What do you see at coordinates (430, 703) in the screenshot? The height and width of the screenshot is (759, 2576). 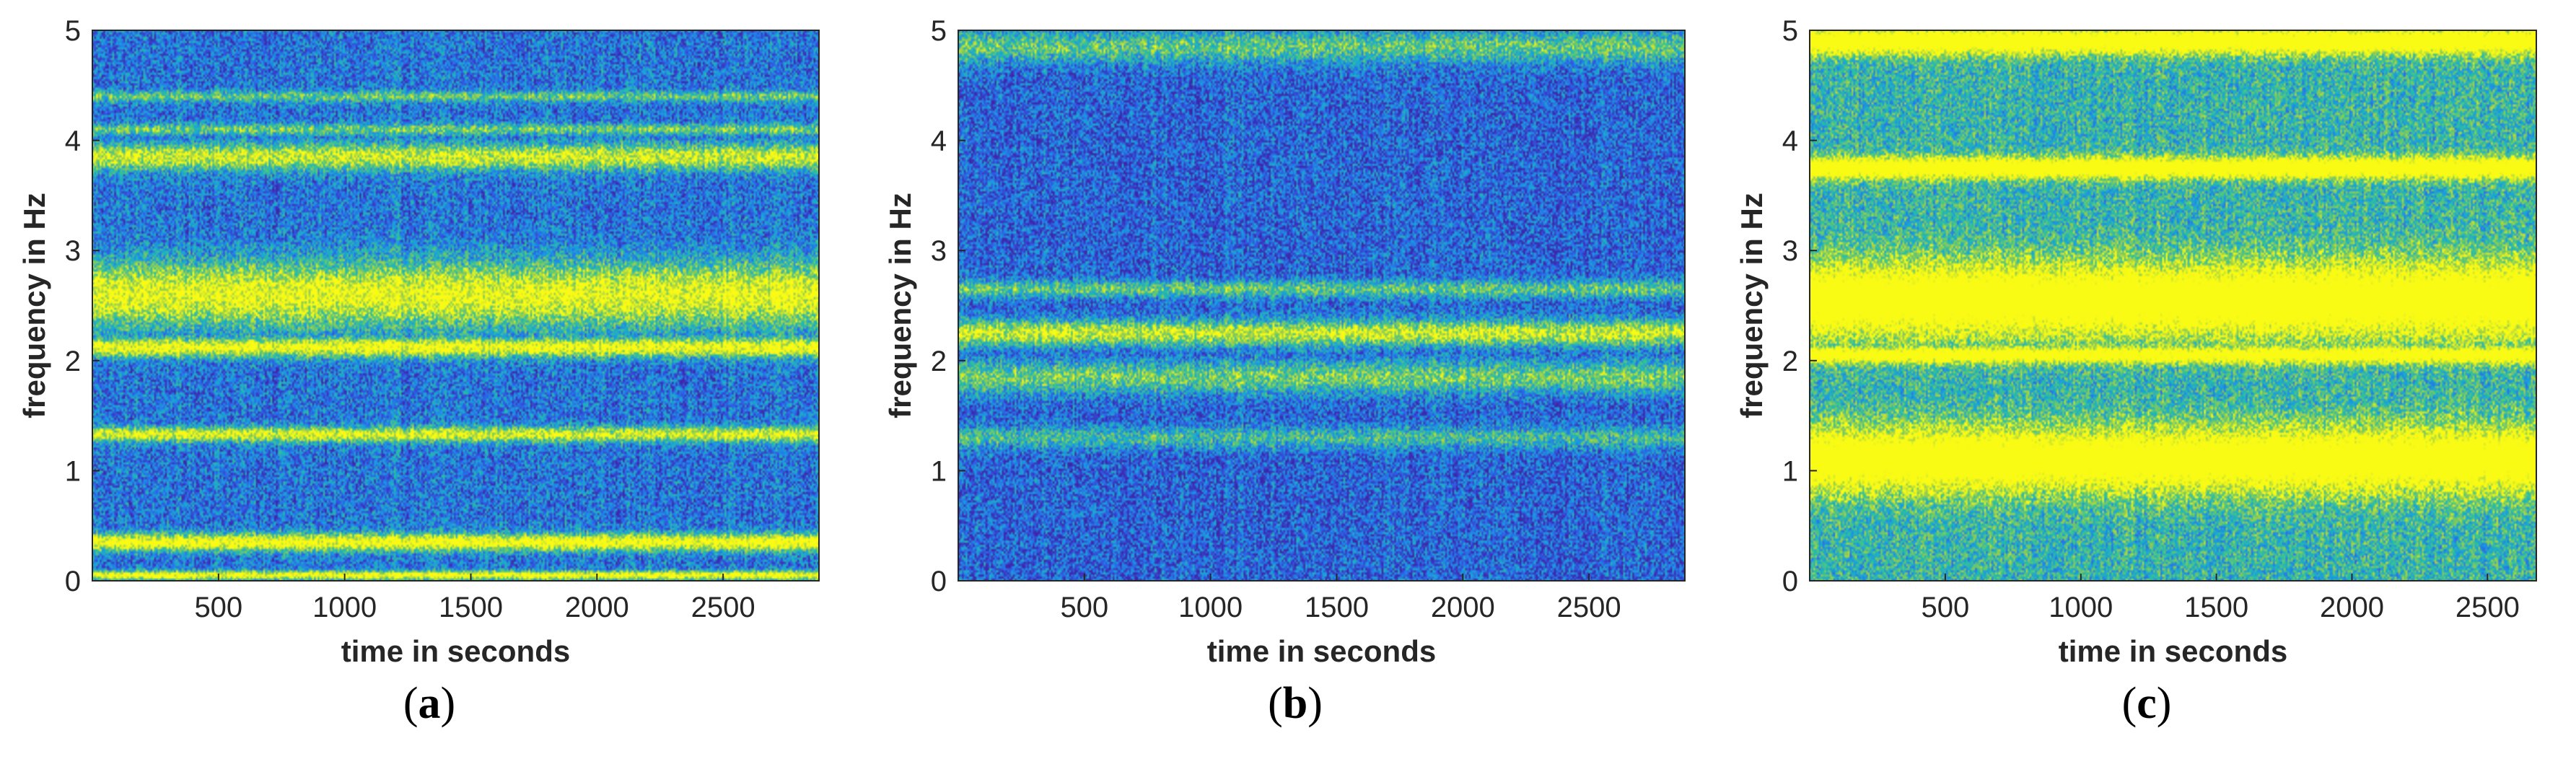 I see `caption-a: (a)` at bounding box center [430, 703].